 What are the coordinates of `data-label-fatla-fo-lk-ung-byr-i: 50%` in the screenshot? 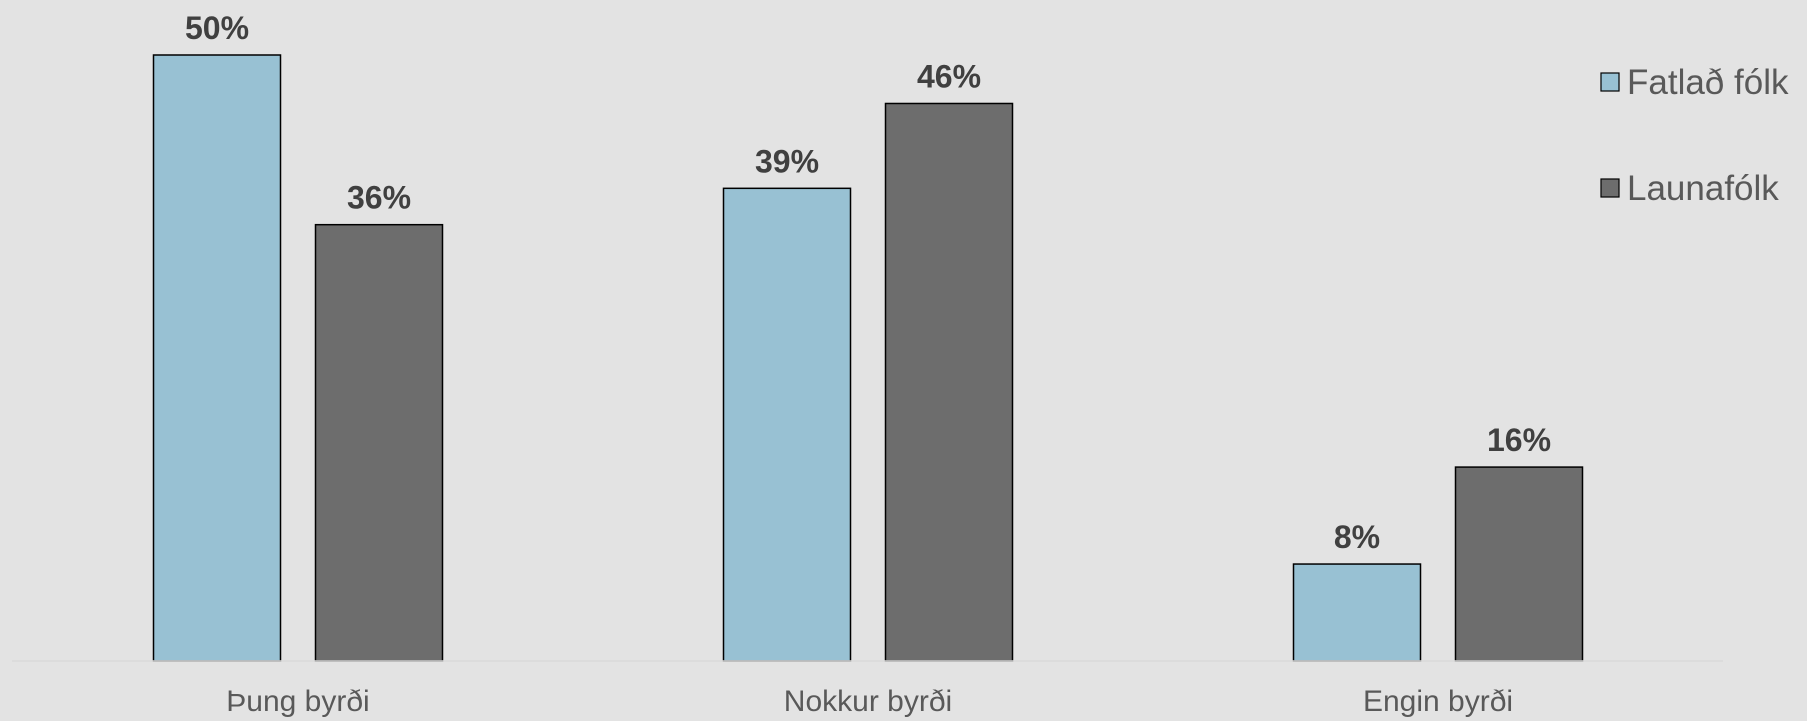 It's located at (217, 28).